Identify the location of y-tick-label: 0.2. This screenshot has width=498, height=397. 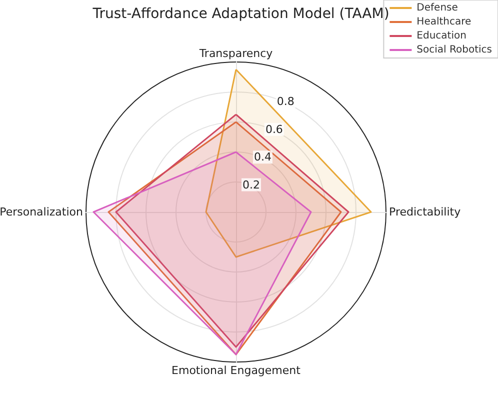
(251, 185).